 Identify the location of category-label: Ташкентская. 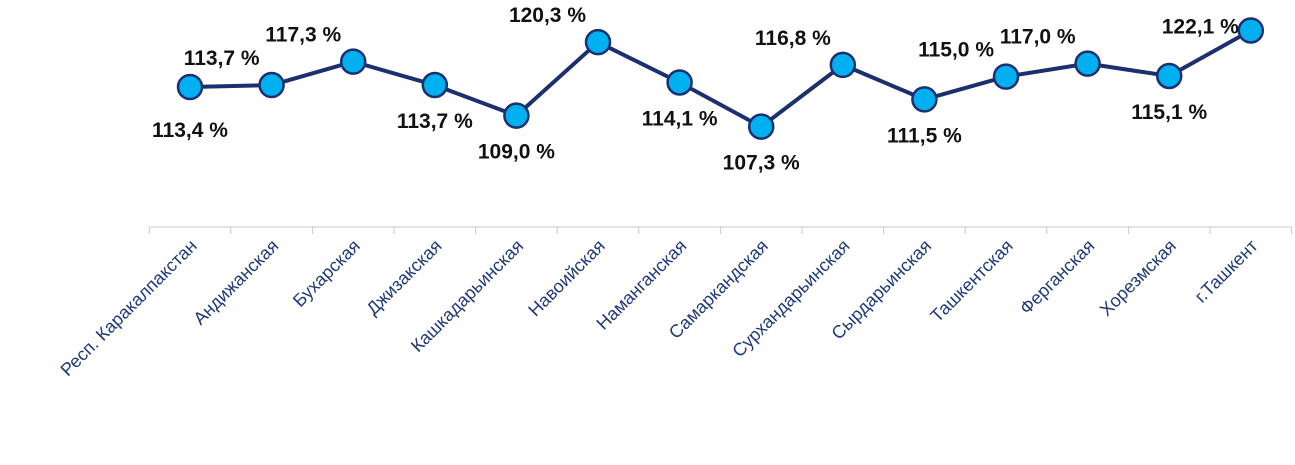
(971, 281).